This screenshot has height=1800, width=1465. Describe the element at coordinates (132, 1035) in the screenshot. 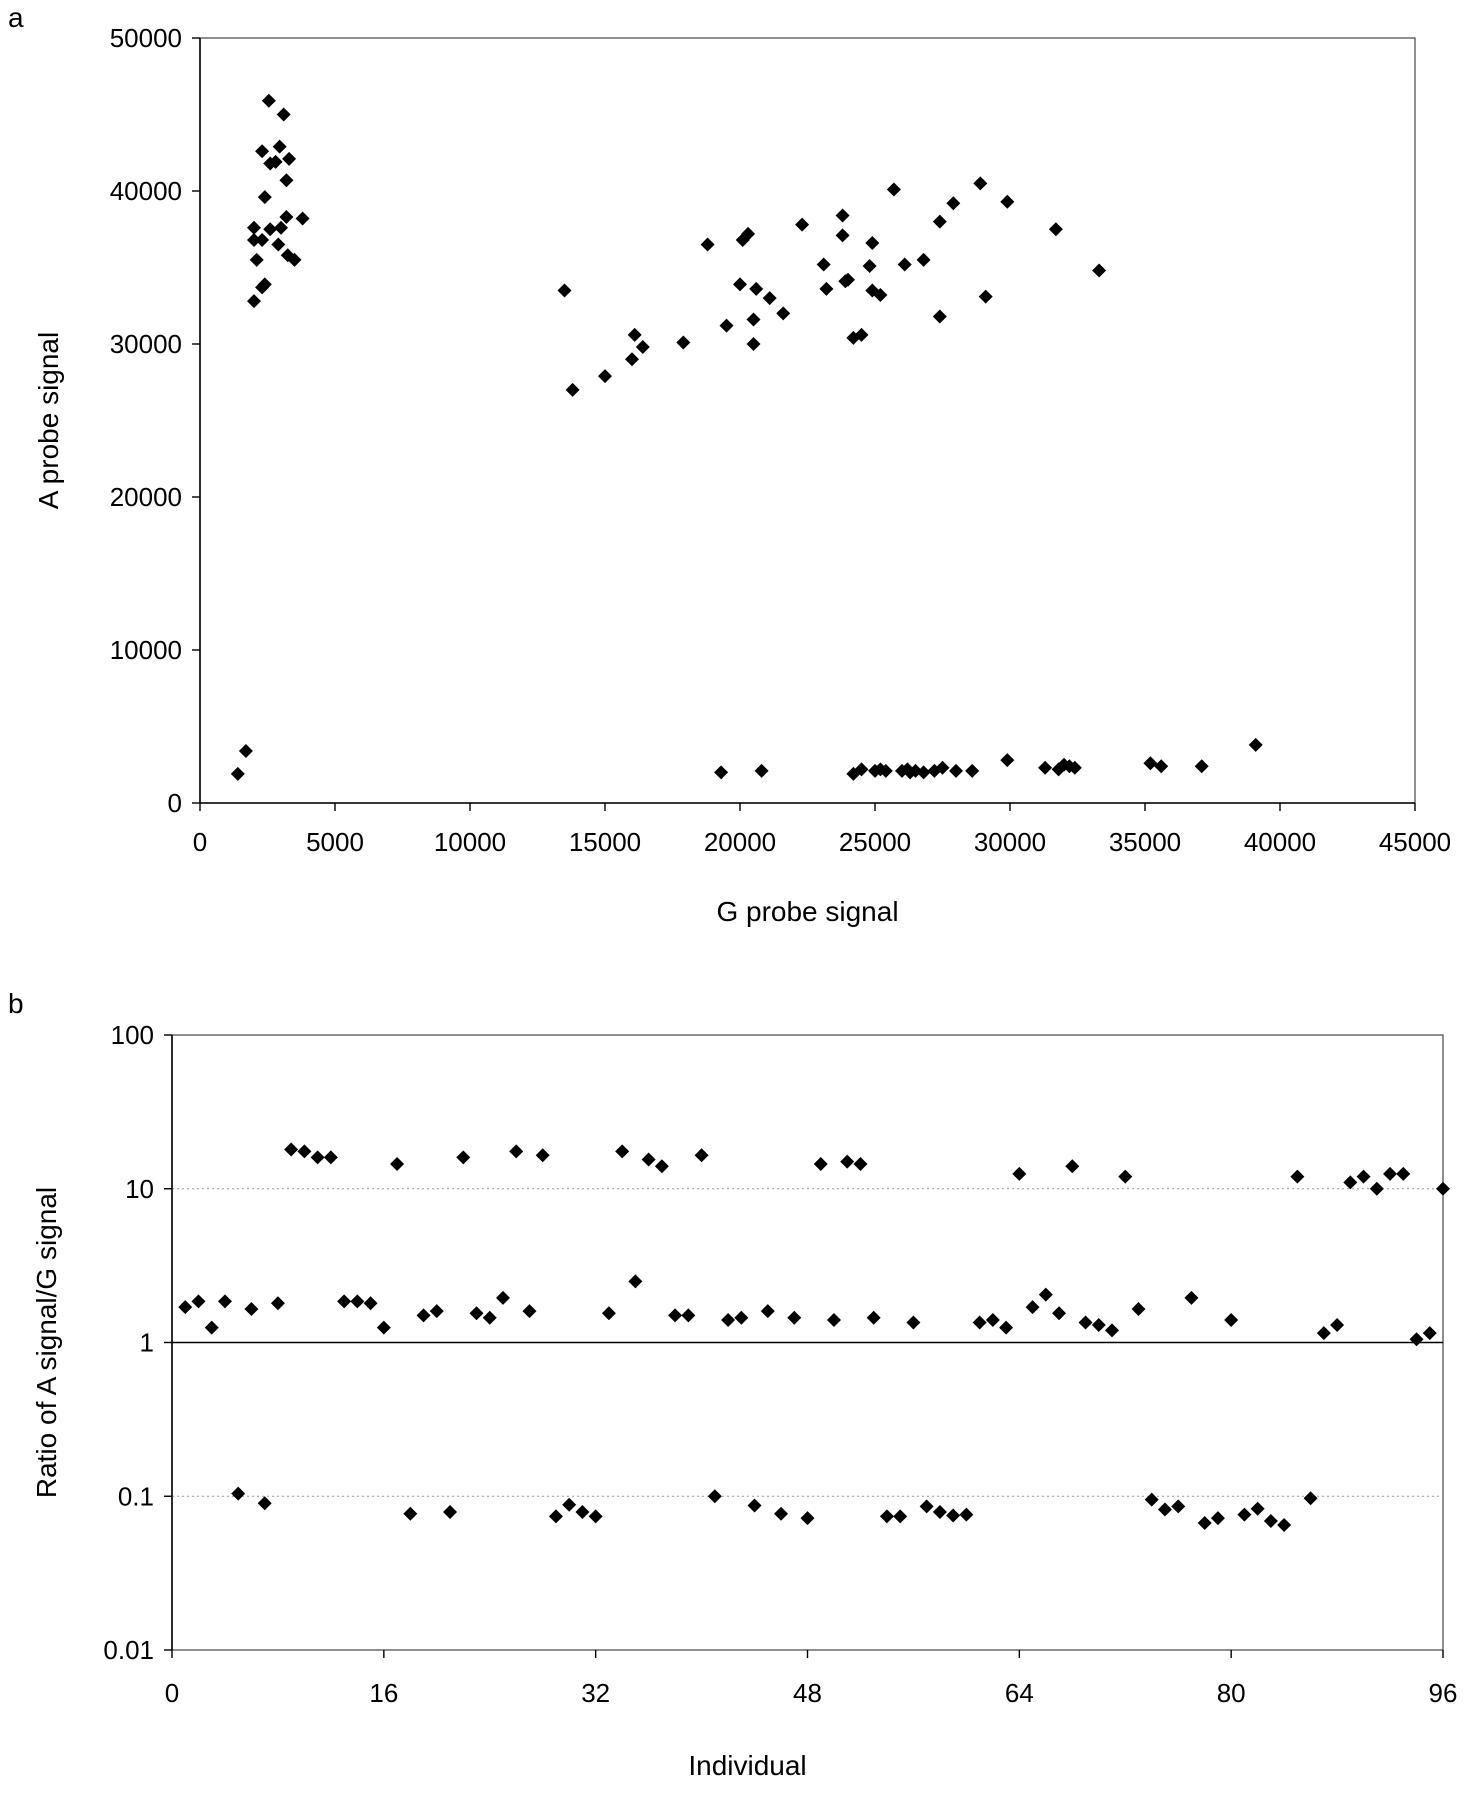

I see `y-tick-label: 100` at that location.